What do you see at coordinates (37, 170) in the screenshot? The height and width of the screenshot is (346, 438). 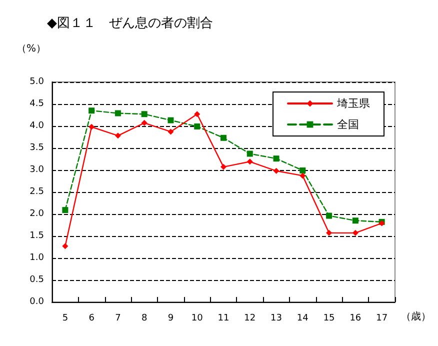 I see `y-tick-label: 3.0` at bounding box center [37, 170].